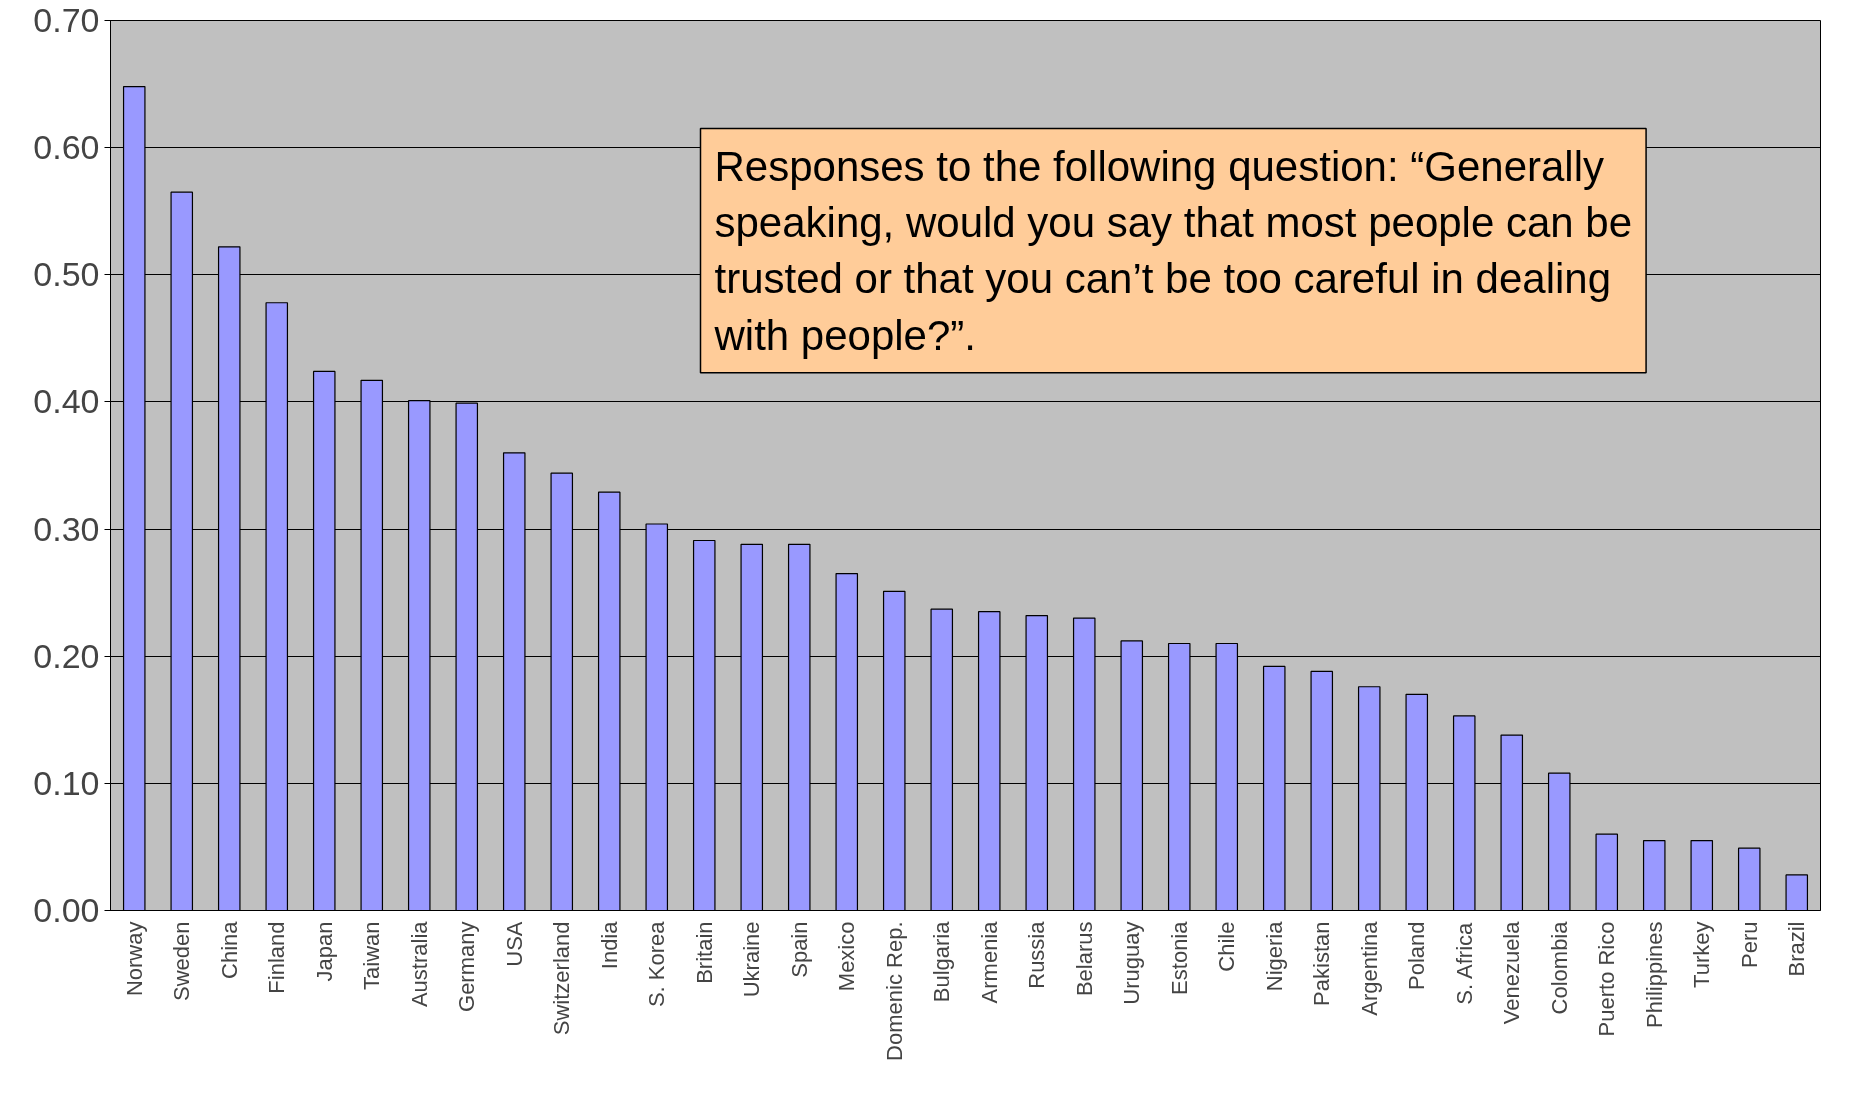 This screenshot has width=1850, height=1100. Describe the element at coordinates (1607, 979) in the screenshot. I see `x-tick-label: Puerto Rico` at that location.